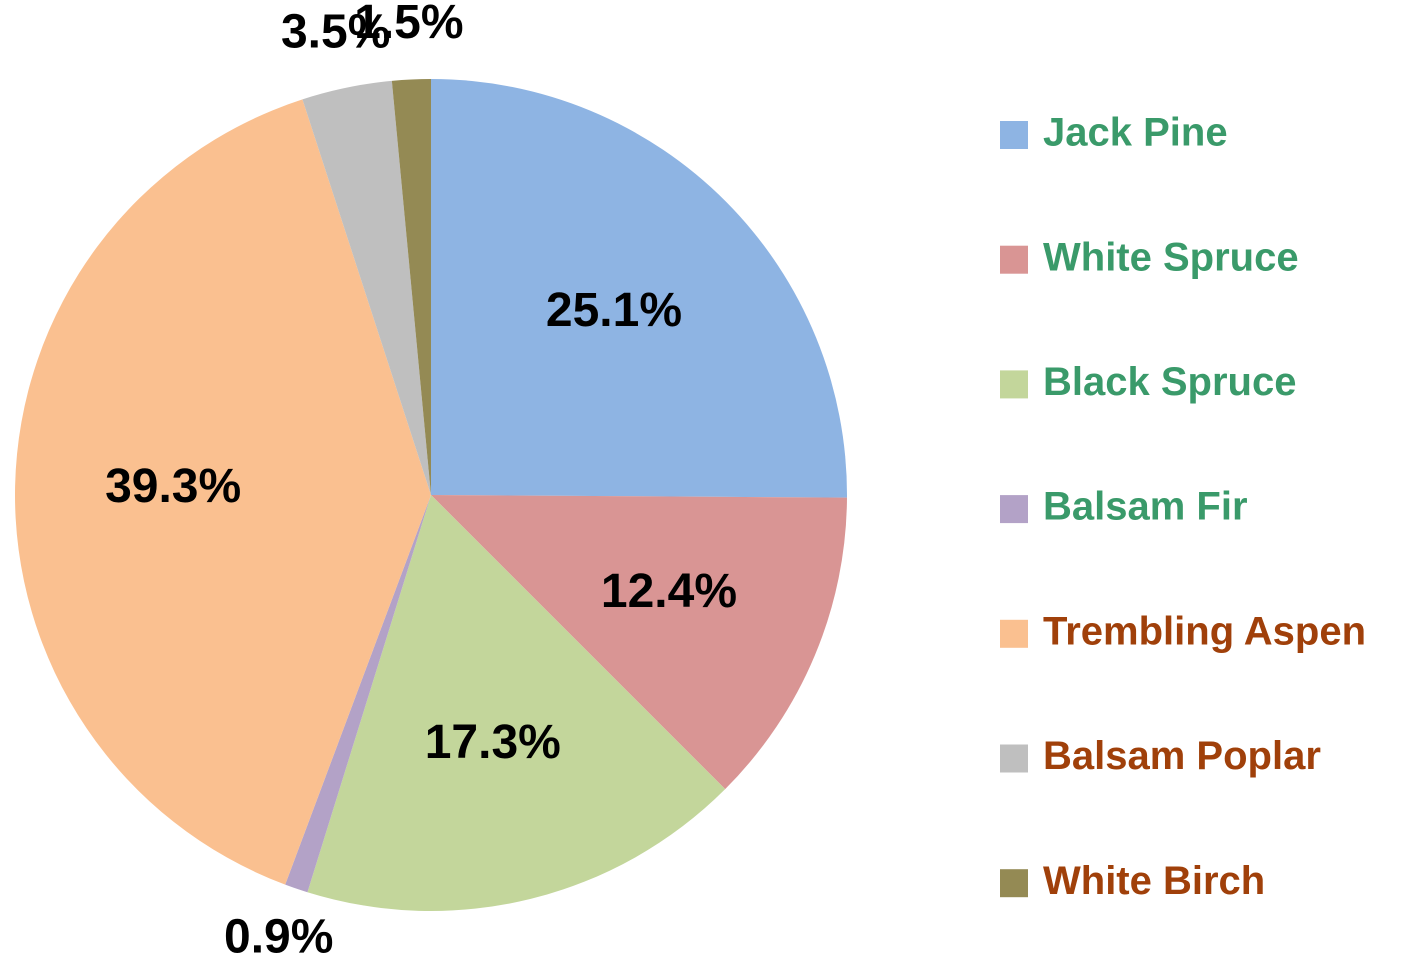  Describe the element at coordinates (335, 31) in the screenshot. I see `data-label: 3.5%` at that location.